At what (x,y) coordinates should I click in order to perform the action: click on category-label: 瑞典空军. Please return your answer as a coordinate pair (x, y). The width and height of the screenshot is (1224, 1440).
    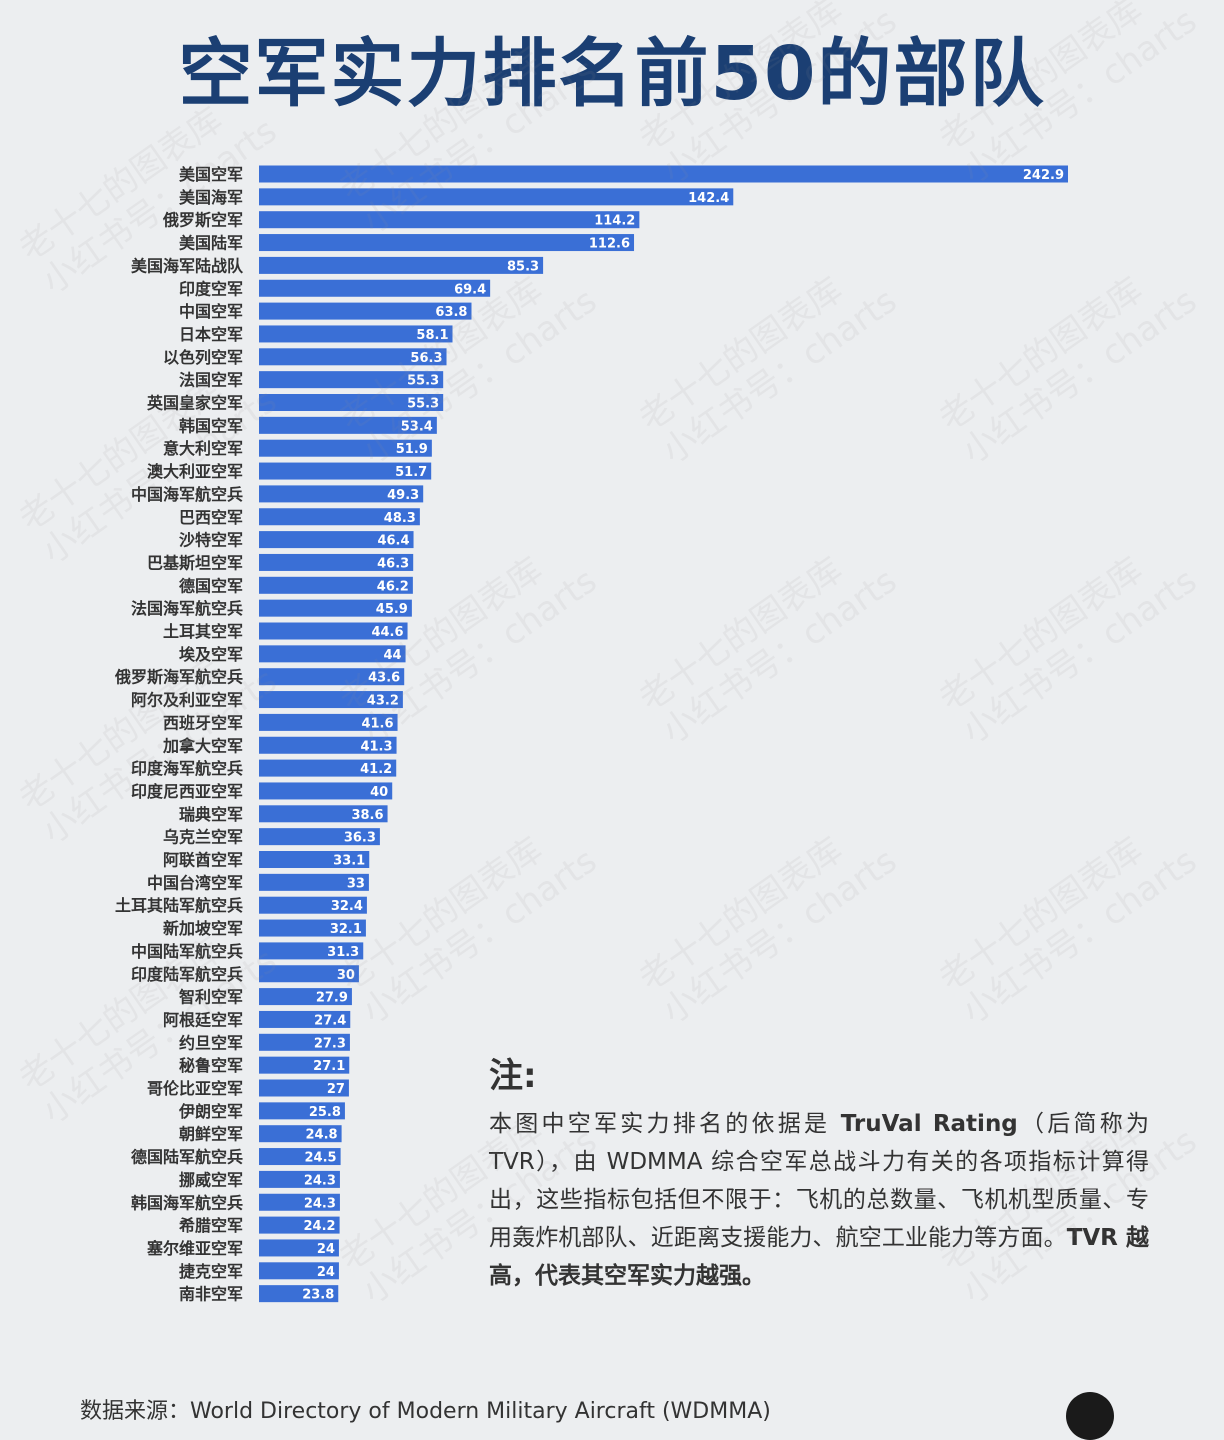
    Looking at the image, I should click on (211, 814).